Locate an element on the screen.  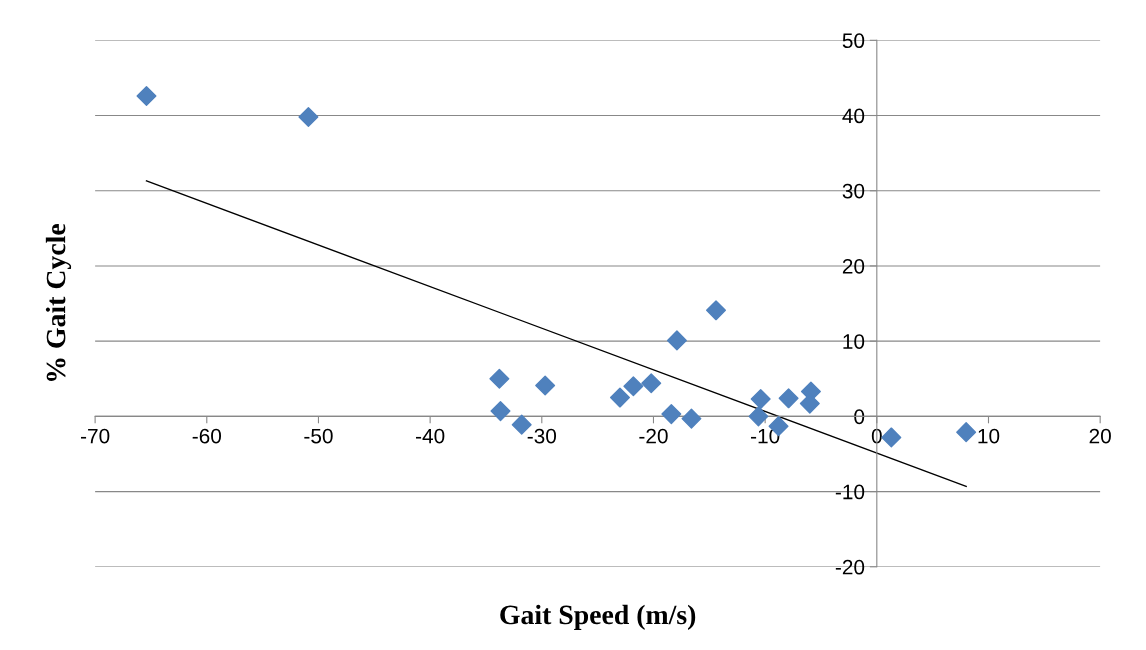
y-tick-label: 20 is located at coordinates (853, 266).